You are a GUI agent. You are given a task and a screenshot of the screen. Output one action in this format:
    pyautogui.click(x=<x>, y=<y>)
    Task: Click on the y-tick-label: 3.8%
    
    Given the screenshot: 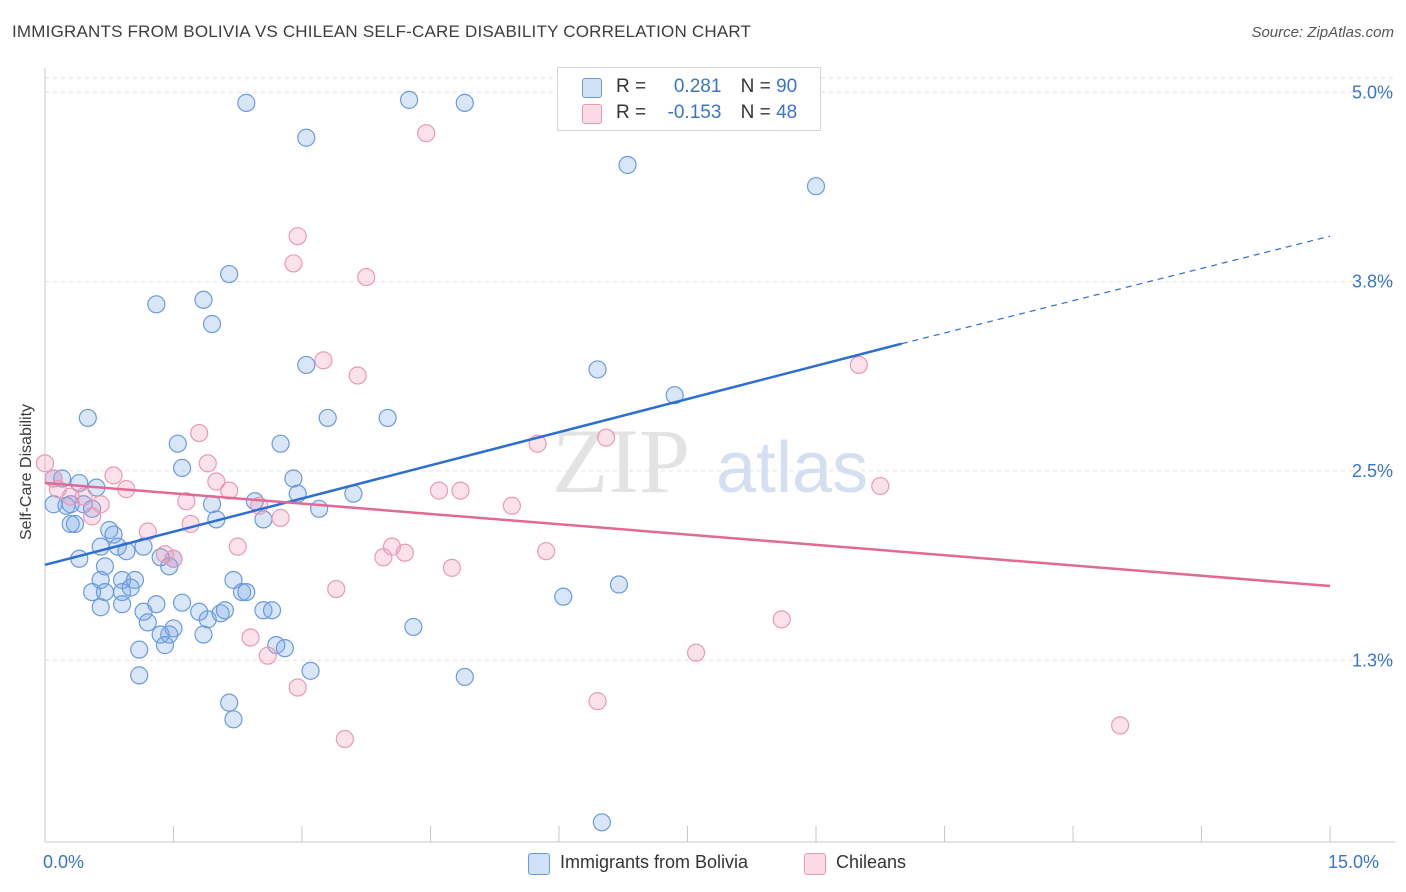 What is the action you would take?
    pyautogui.click(x=1372, y=282)
    